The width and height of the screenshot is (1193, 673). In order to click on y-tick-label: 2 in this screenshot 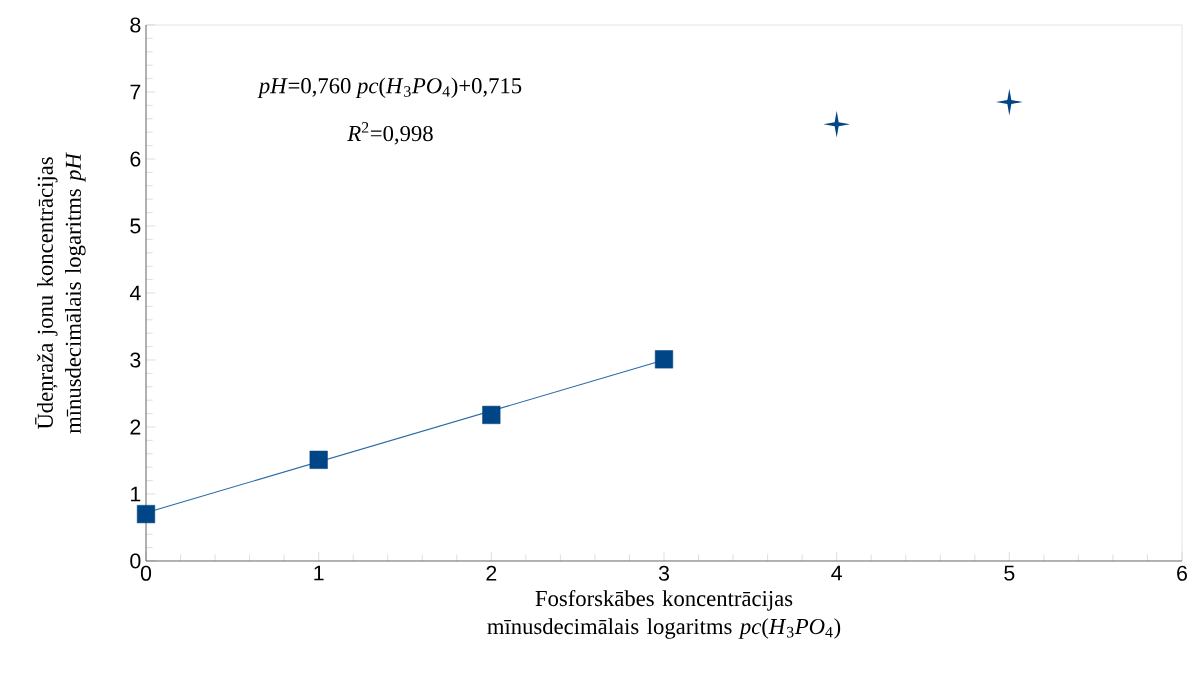, I will do `click(135, 427)`.